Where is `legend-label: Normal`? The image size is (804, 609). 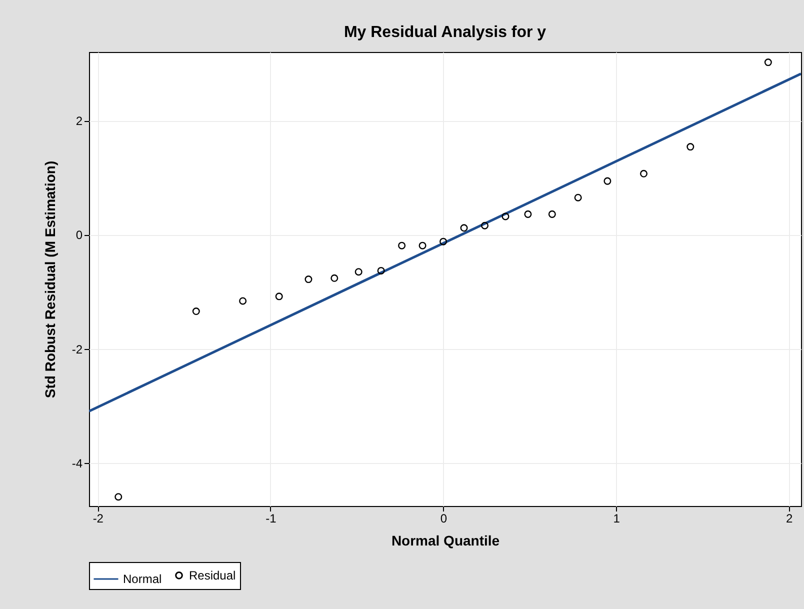
legend-label: Normal is located at coordinates (142, 579).